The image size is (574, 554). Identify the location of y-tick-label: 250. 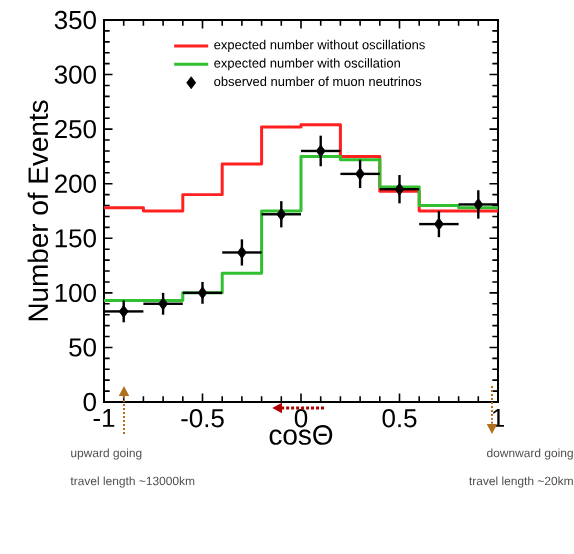
(75, 129).